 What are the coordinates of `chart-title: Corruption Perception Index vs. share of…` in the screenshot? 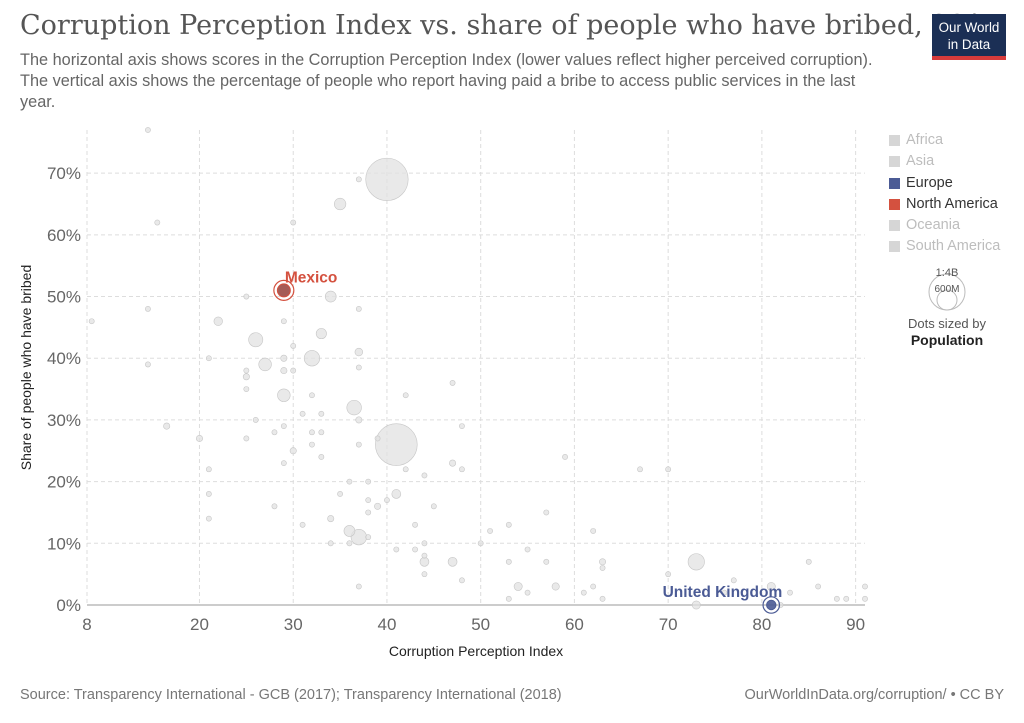 It's located at (510, 25).